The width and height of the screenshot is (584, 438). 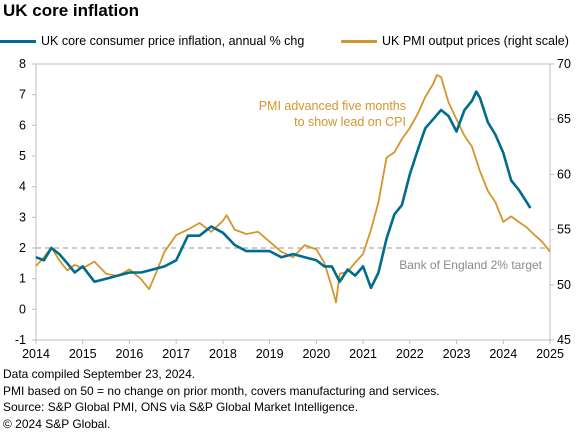 What do you see at coordinates (503, 354) in the screenshot?
I see `x-tick-label: 2024` at bounding box center [503, 354].